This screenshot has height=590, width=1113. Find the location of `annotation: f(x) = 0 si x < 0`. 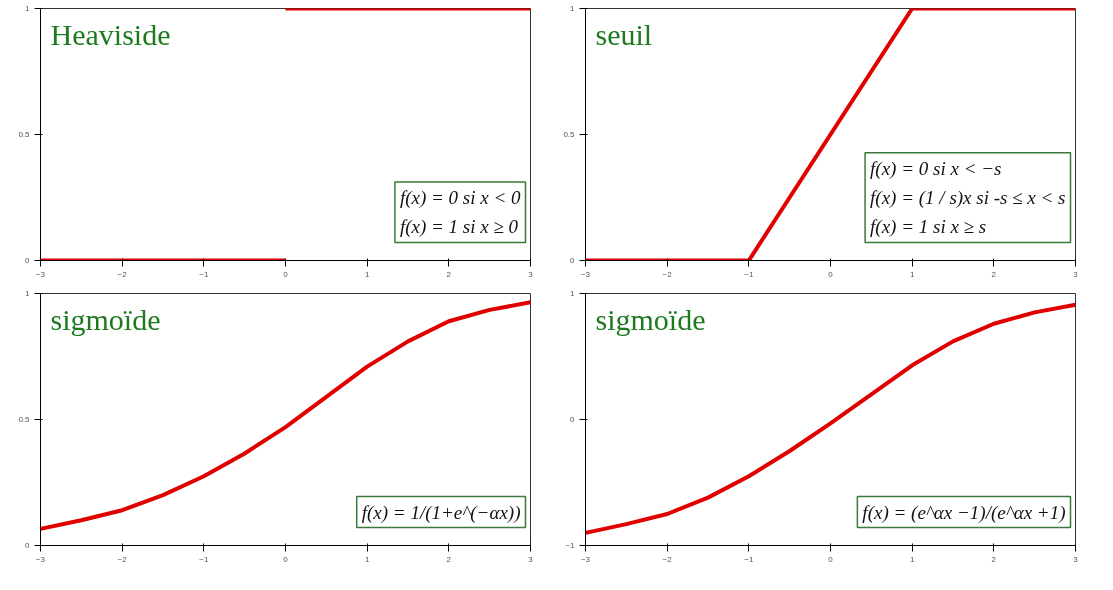

annotation: f(x) = 0 si x < 0 is located at coordinates (460, 198).